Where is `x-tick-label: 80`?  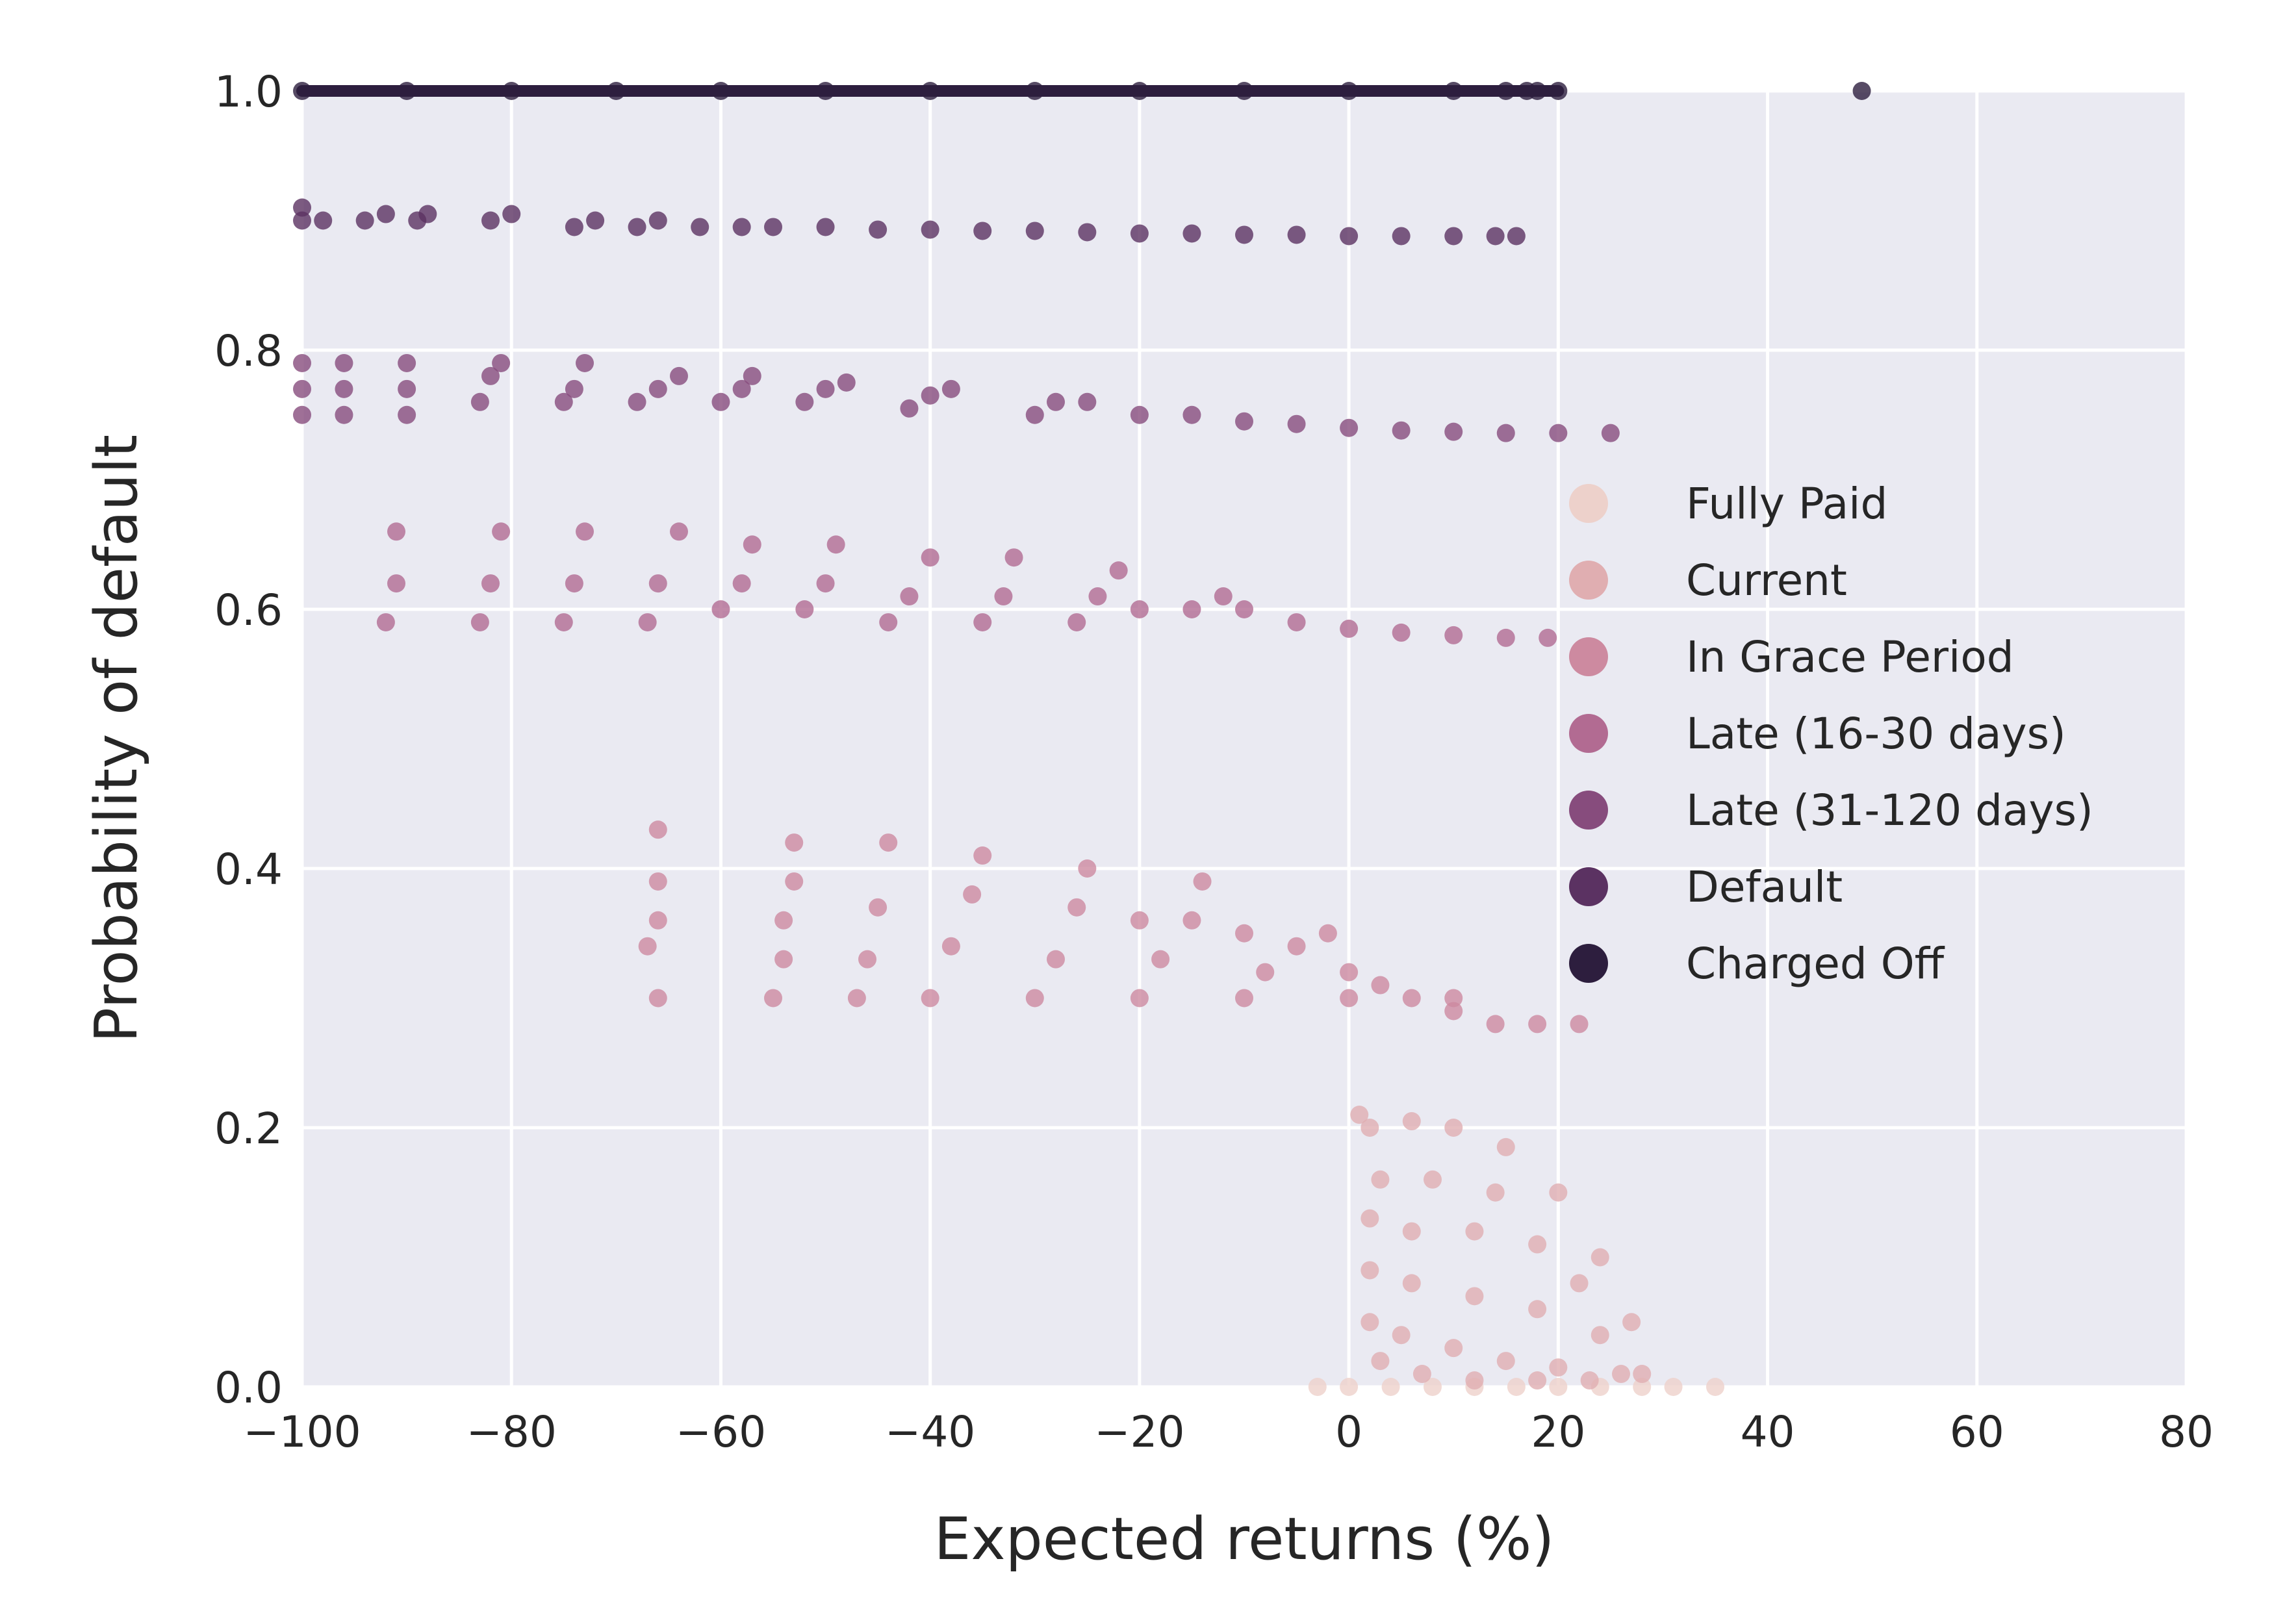
x-tick-label: 80 is located at coordinates (2186, 1432).